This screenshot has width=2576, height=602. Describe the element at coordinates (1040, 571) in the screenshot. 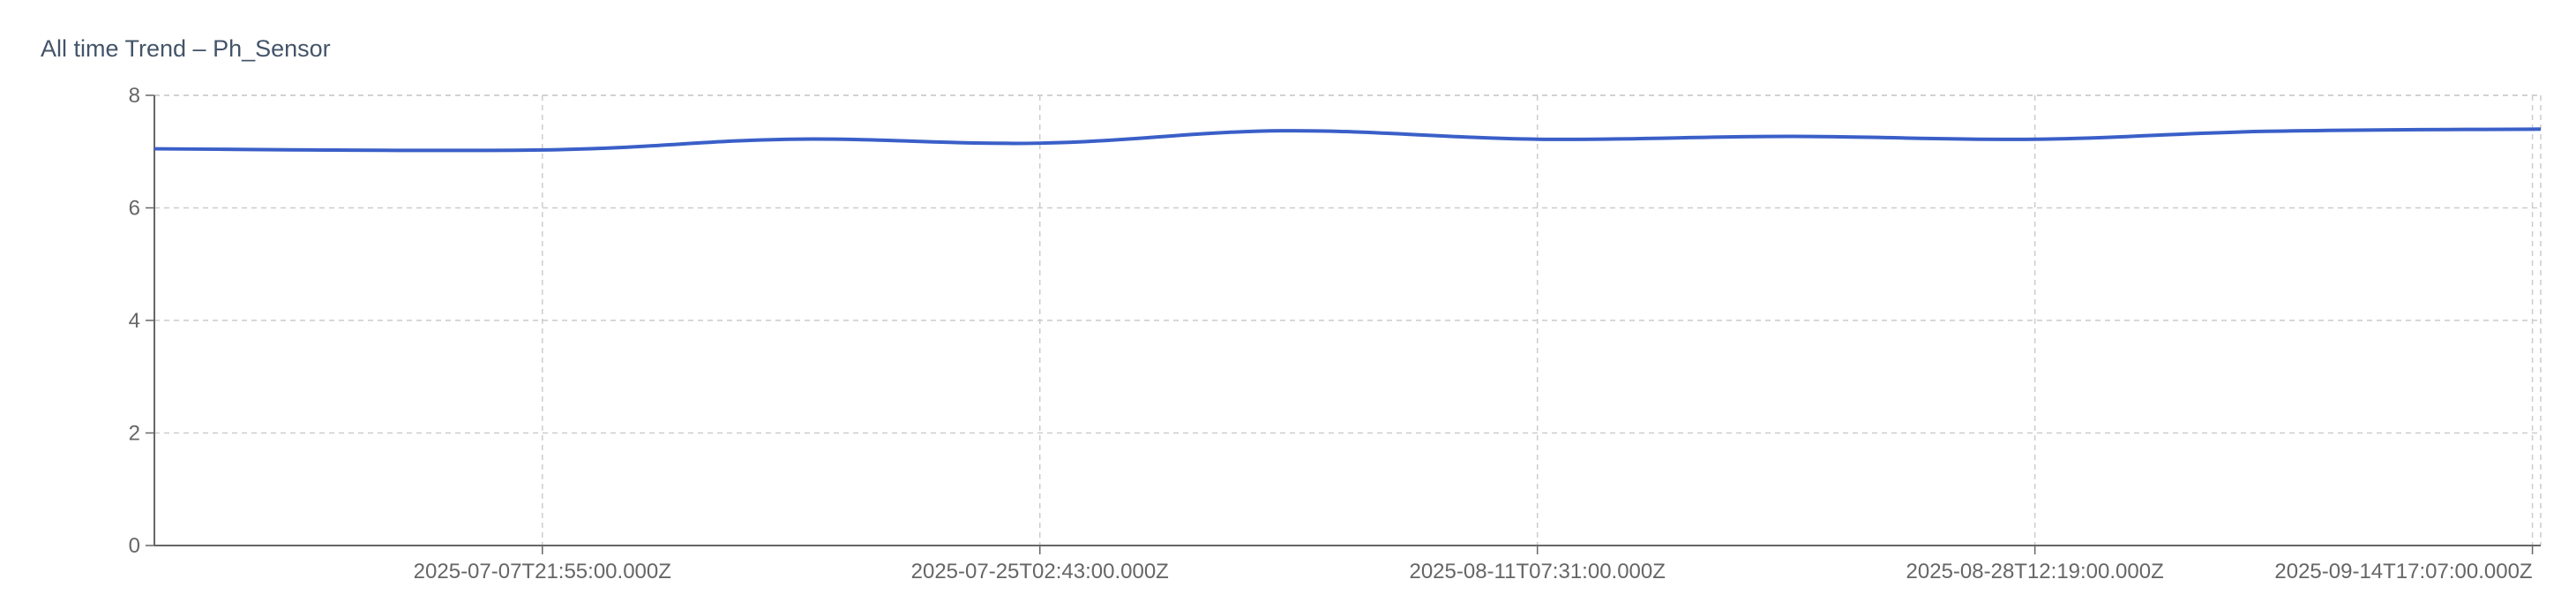

I see `x-tick-label: 2025-07-25T02:43:00.000Z` at that location.